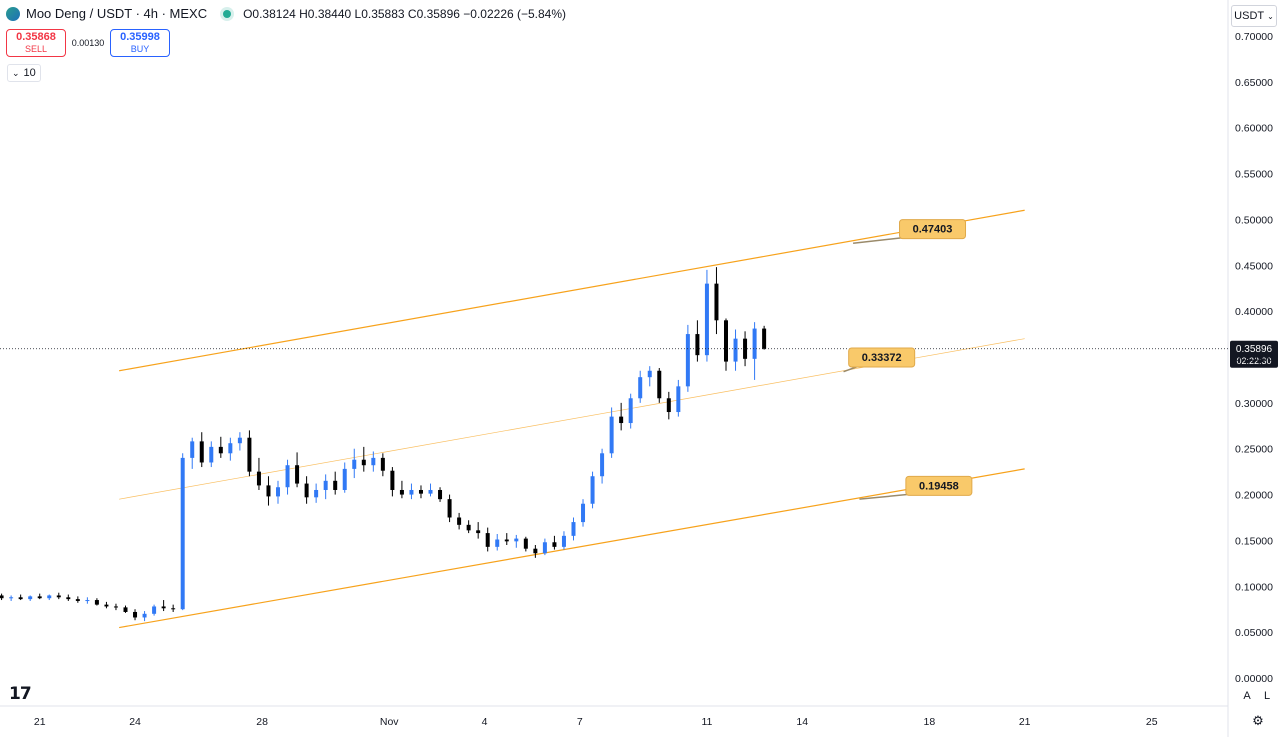  I want to click on gear-icon: ⚙, so click(1258, 720).